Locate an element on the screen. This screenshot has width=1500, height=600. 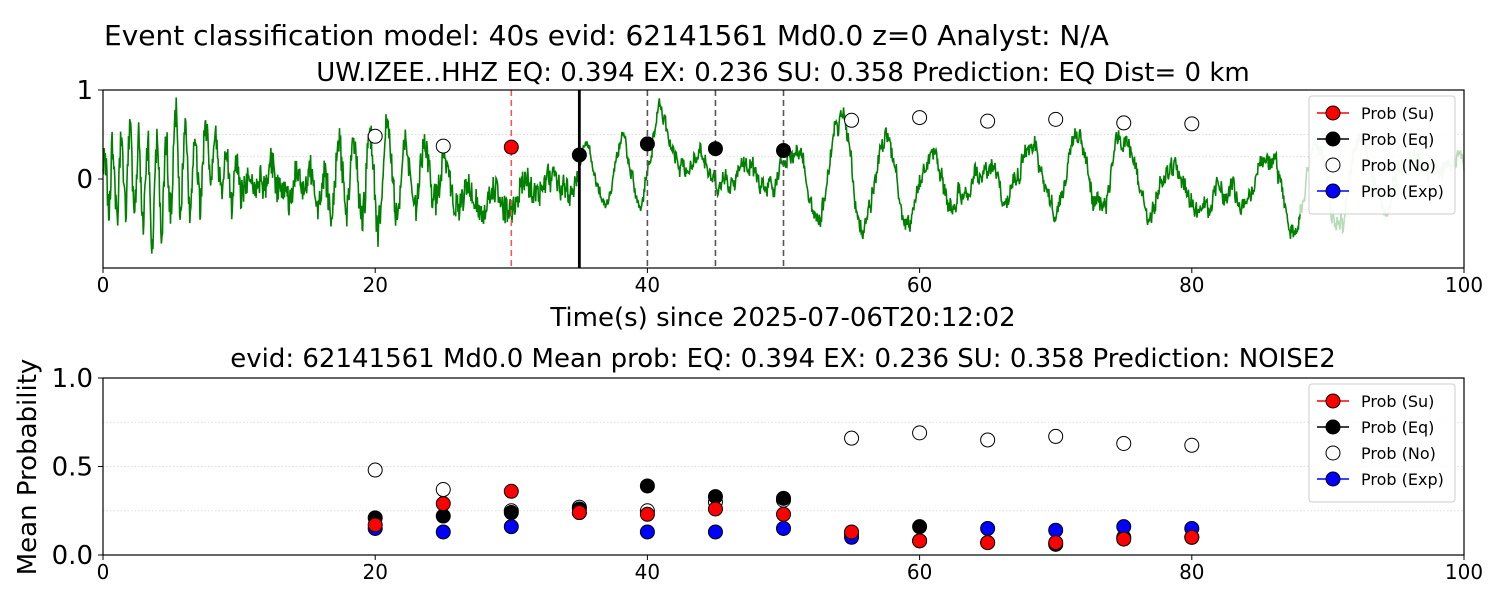
probability-legend-marker-exp is located at coordinates (1333, 479).